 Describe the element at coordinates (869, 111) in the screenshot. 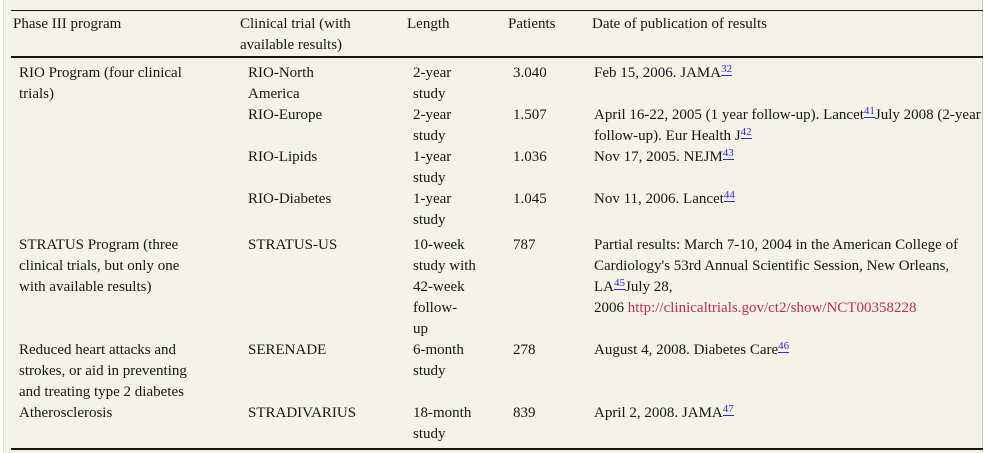

I see `reference-link: 41` at that location.